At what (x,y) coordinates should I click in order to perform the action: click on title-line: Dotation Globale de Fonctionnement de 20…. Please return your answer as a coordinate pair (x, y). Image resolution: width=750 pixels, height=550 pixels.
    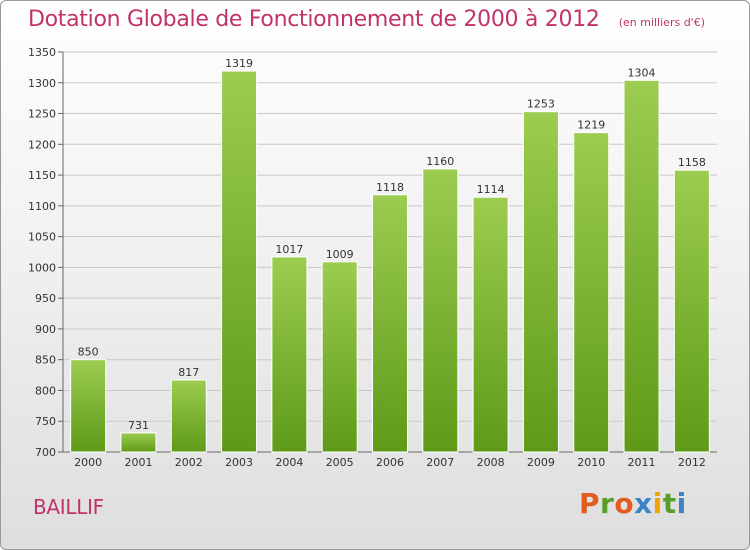
    Looking at the image, I should click on (366, 19).